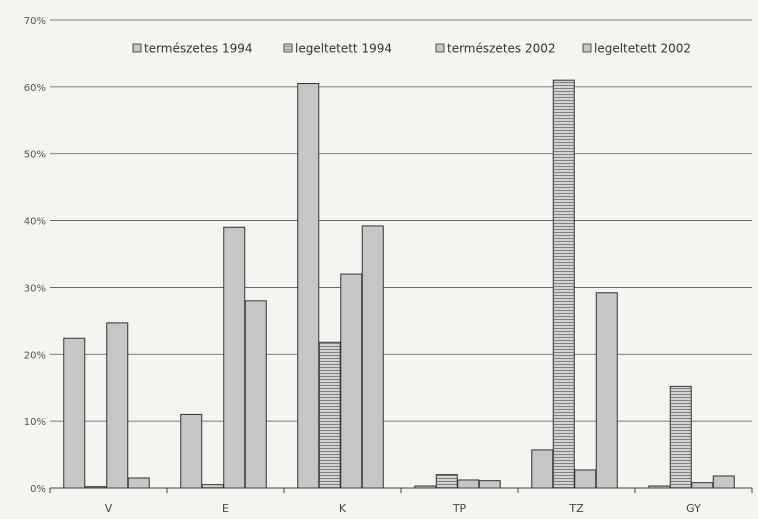  I want to click on category-labels: V E K TP TZ GY, so click(403, 508).